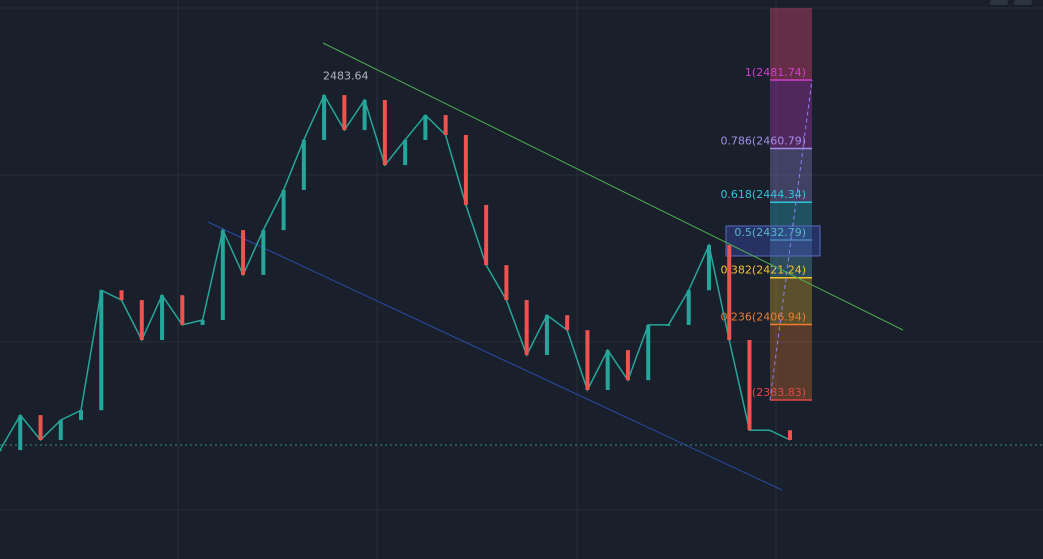 The image size is (1043, 559). I want to click on level-highlight, so click(773, 241).